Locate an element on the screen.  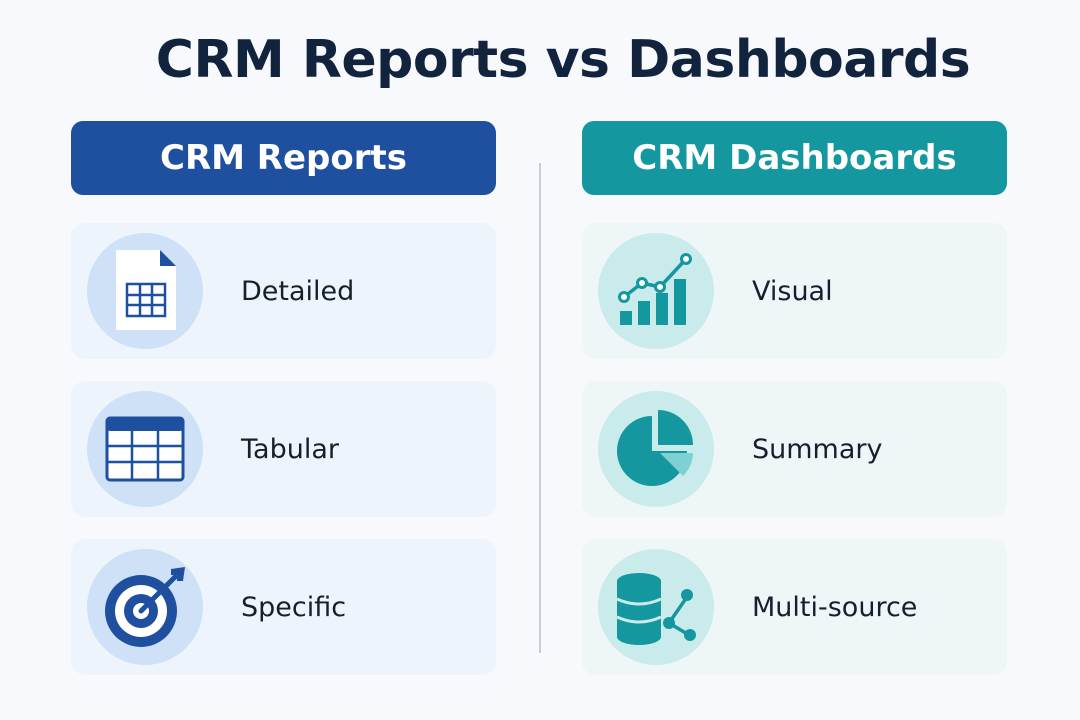
database-network-icon is located at coordinates (656, 609).